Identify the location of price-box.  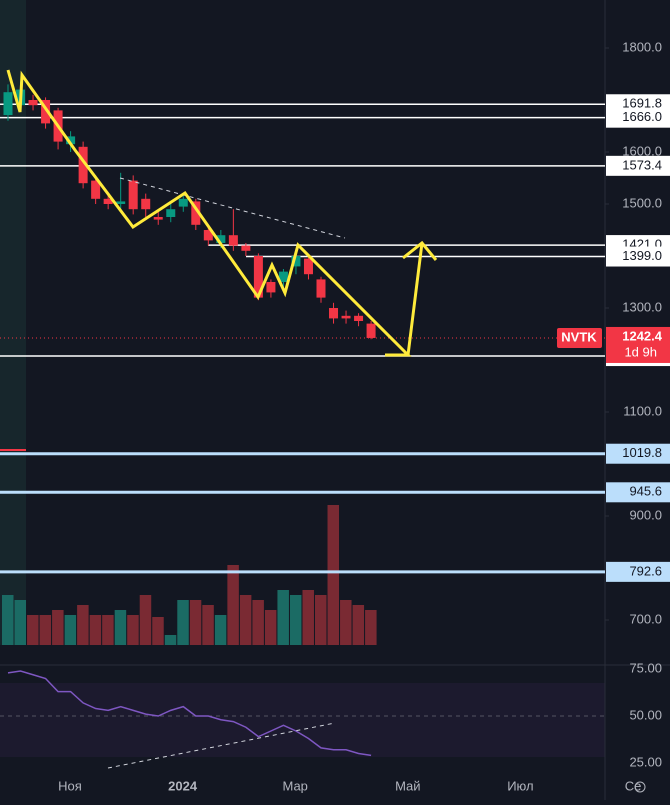
(638, 344).